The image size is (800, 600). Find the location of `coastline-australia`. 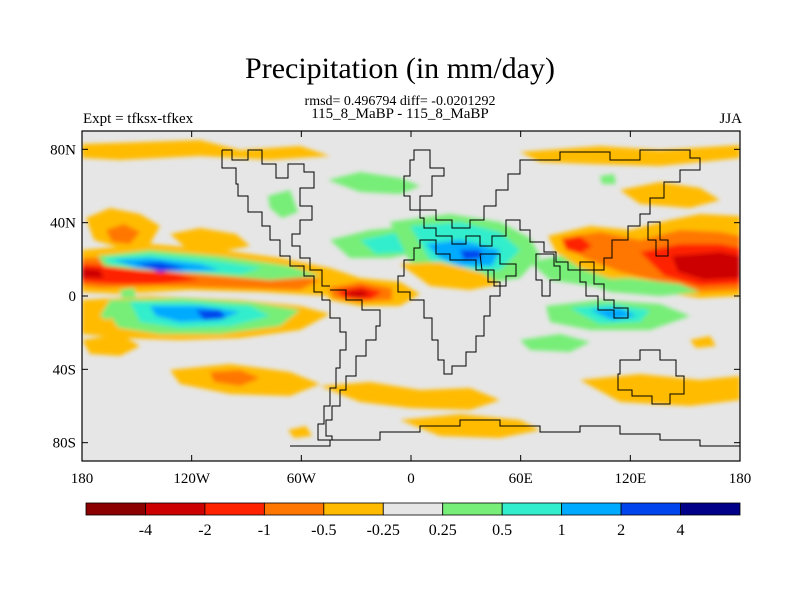

coastline-australia is located at coordinates (651, 377).